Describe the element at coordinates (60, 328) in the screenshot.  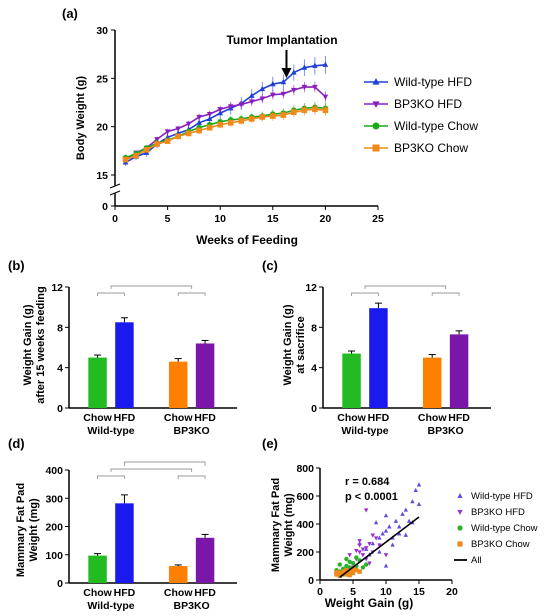
I see `chart-b-ytick-label: 8` at that location.